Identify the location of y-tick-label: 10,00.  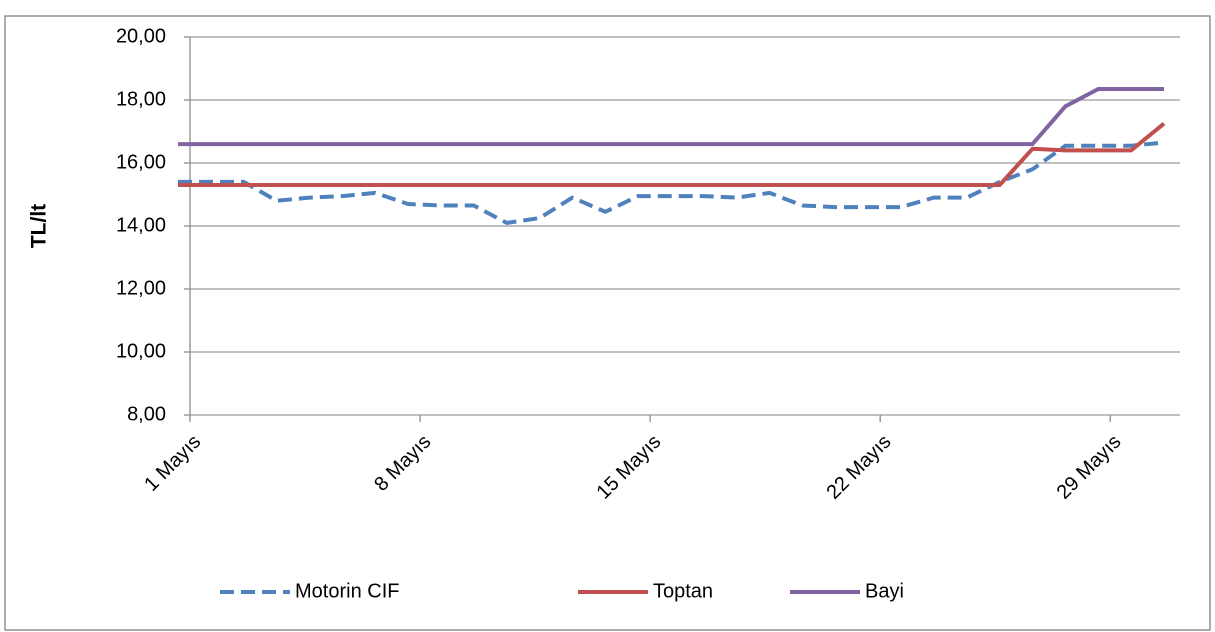
(141, 351).